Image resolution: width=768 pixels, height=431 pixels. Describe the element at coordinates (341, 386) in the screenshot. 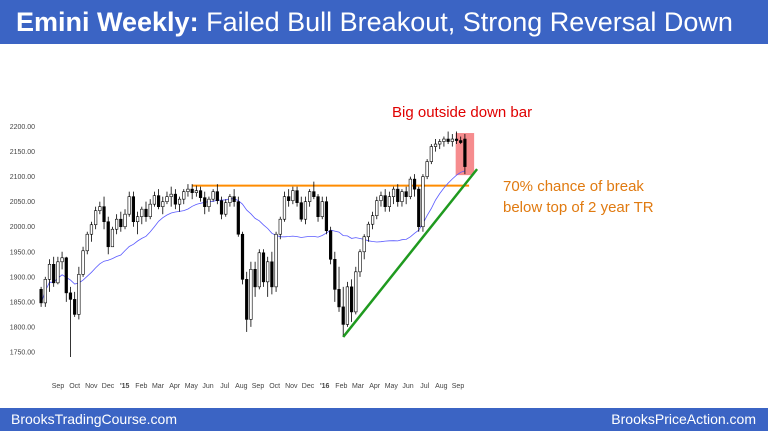

I see `x-tick-label: Feb` at that location.